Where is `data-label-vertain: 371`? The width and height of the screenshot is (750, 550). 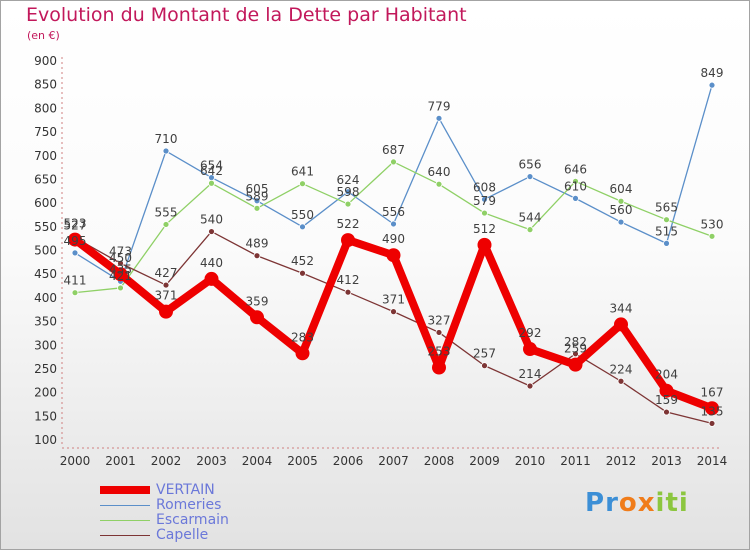
data-label-vertain: 371 is located at coordinates (166, 296).